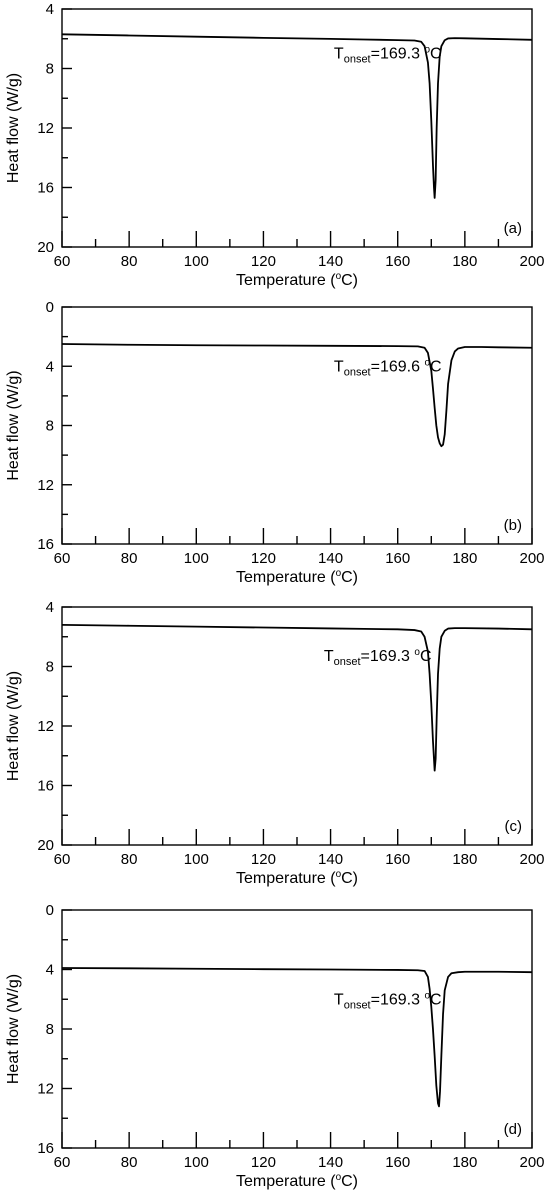 The width and height of the screenshot is (550, 1201). Describe the element at coordinates (513, 1129) in the screenshot. I see `panel-label: (d)` at that location.